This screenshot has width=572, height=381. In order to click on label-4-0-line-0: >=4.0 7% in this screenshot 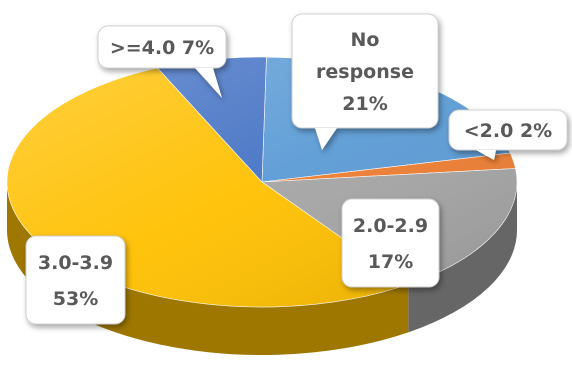, I will do `click(162, 48)`.